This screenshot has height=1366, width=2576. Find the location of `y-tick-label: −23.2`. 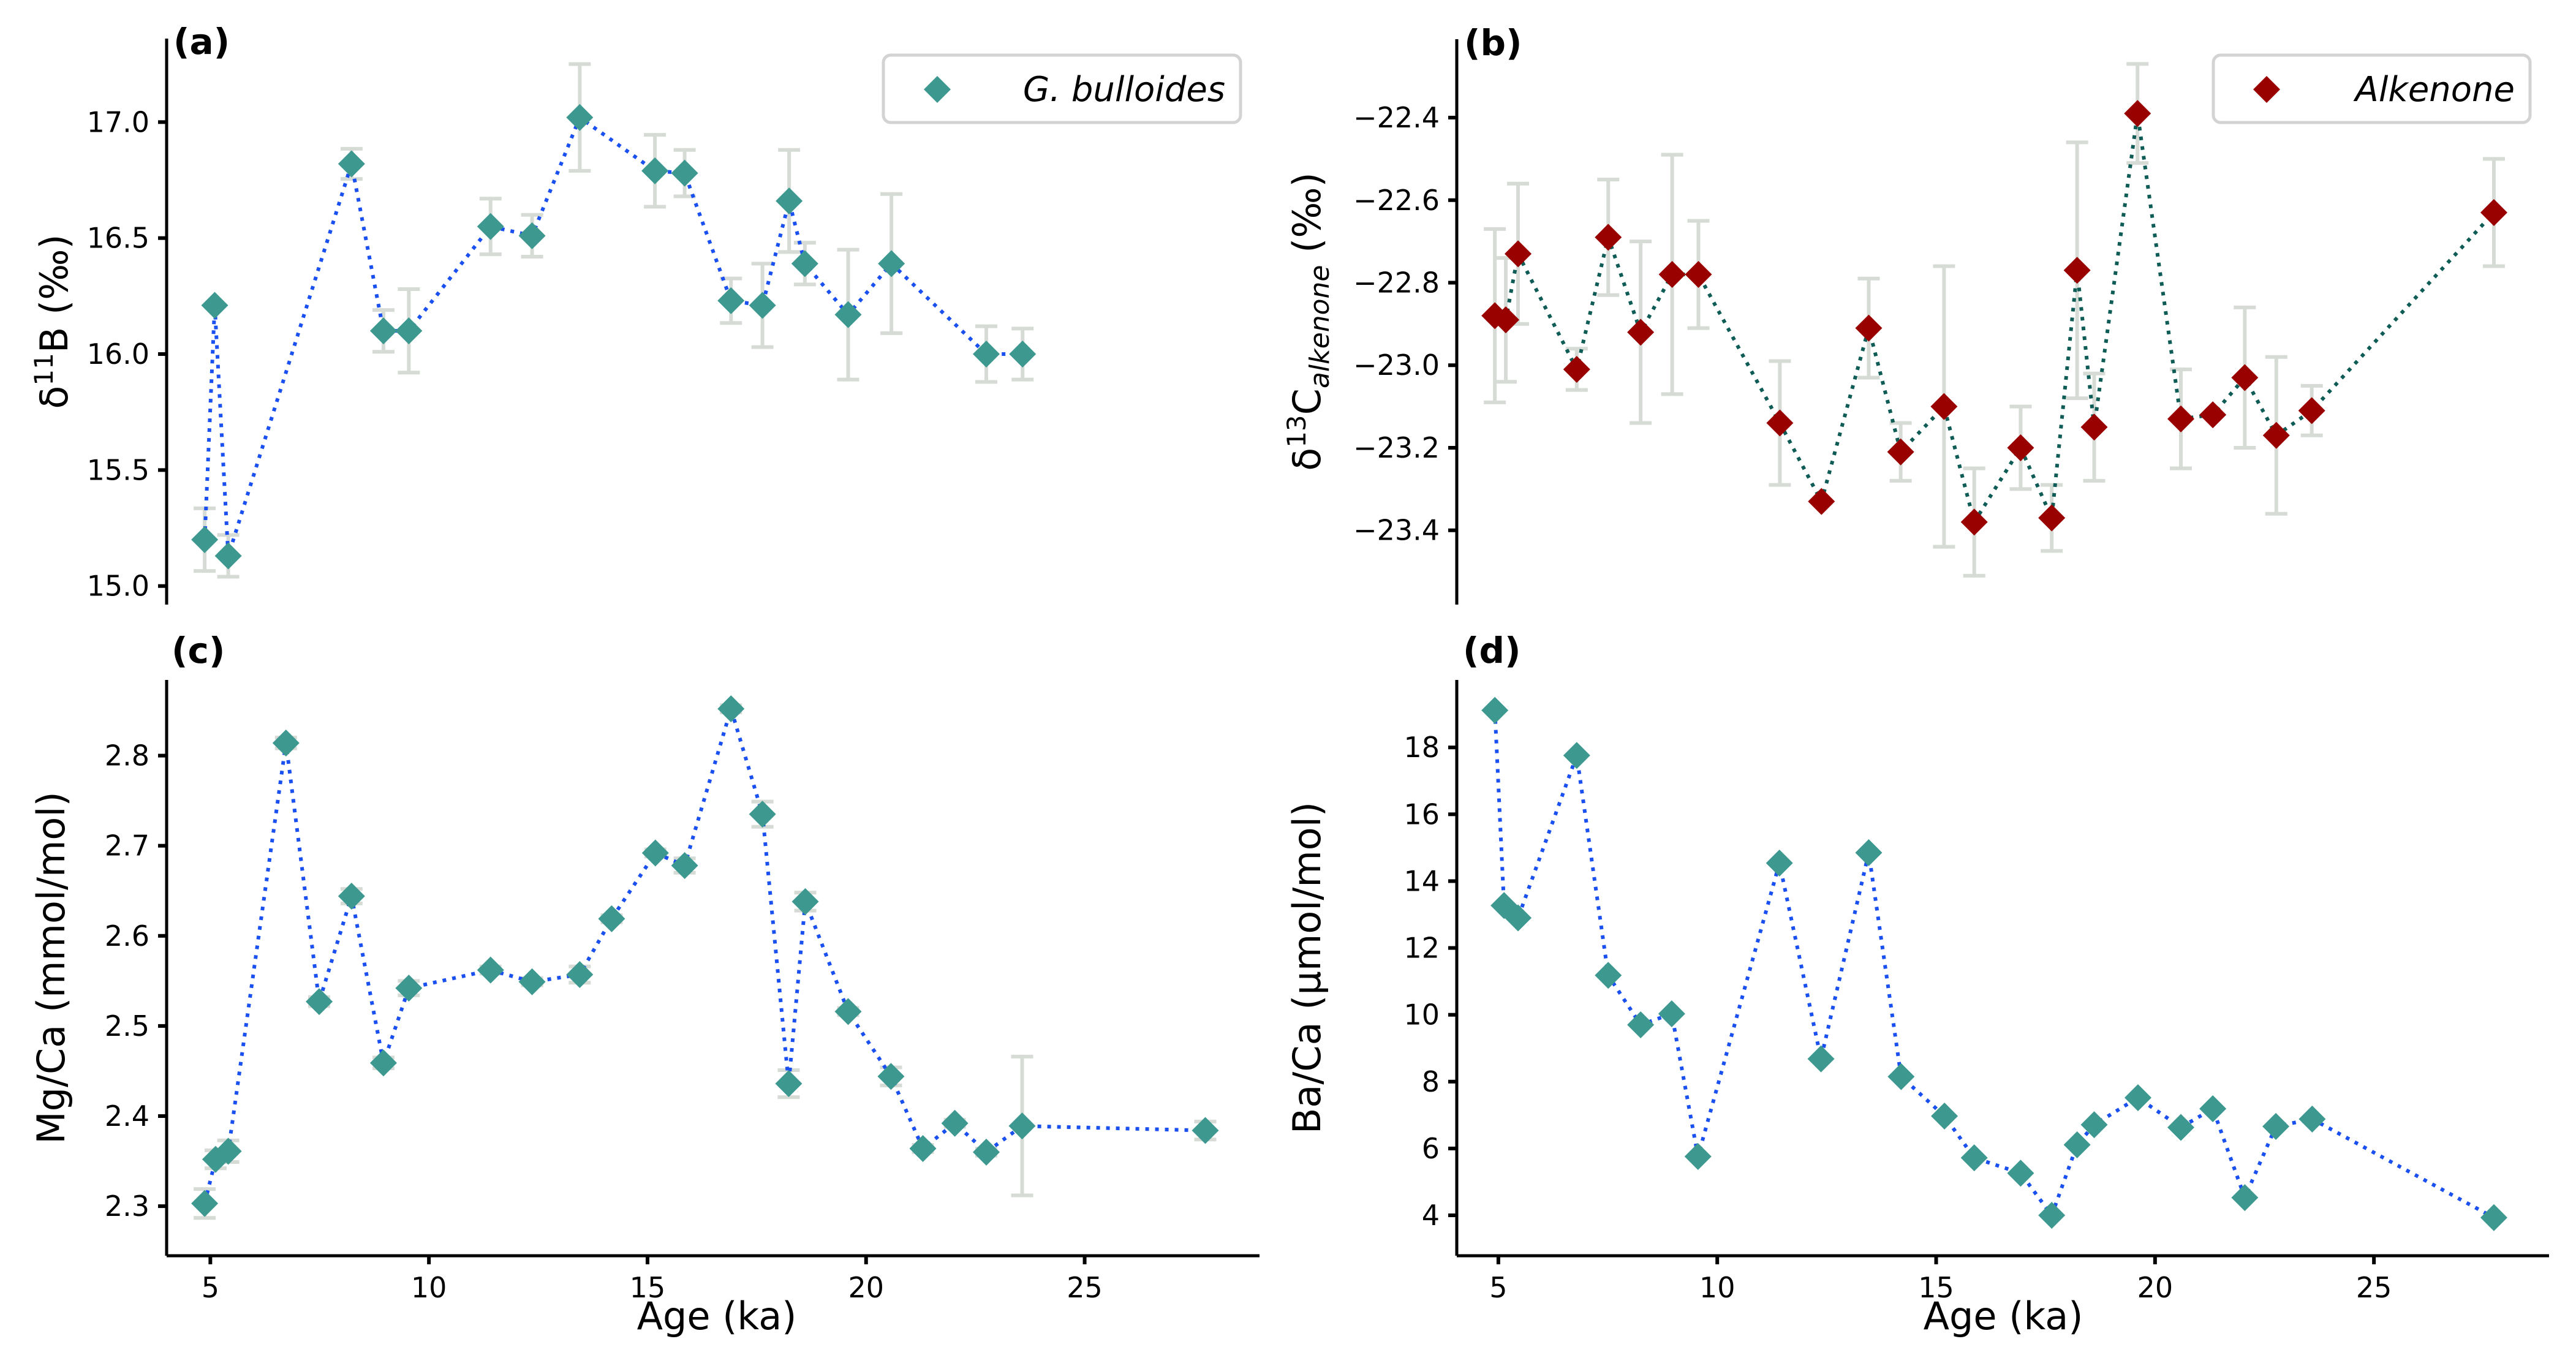

y-tick-label: −23.2 is located at coordinates (1396, 448).